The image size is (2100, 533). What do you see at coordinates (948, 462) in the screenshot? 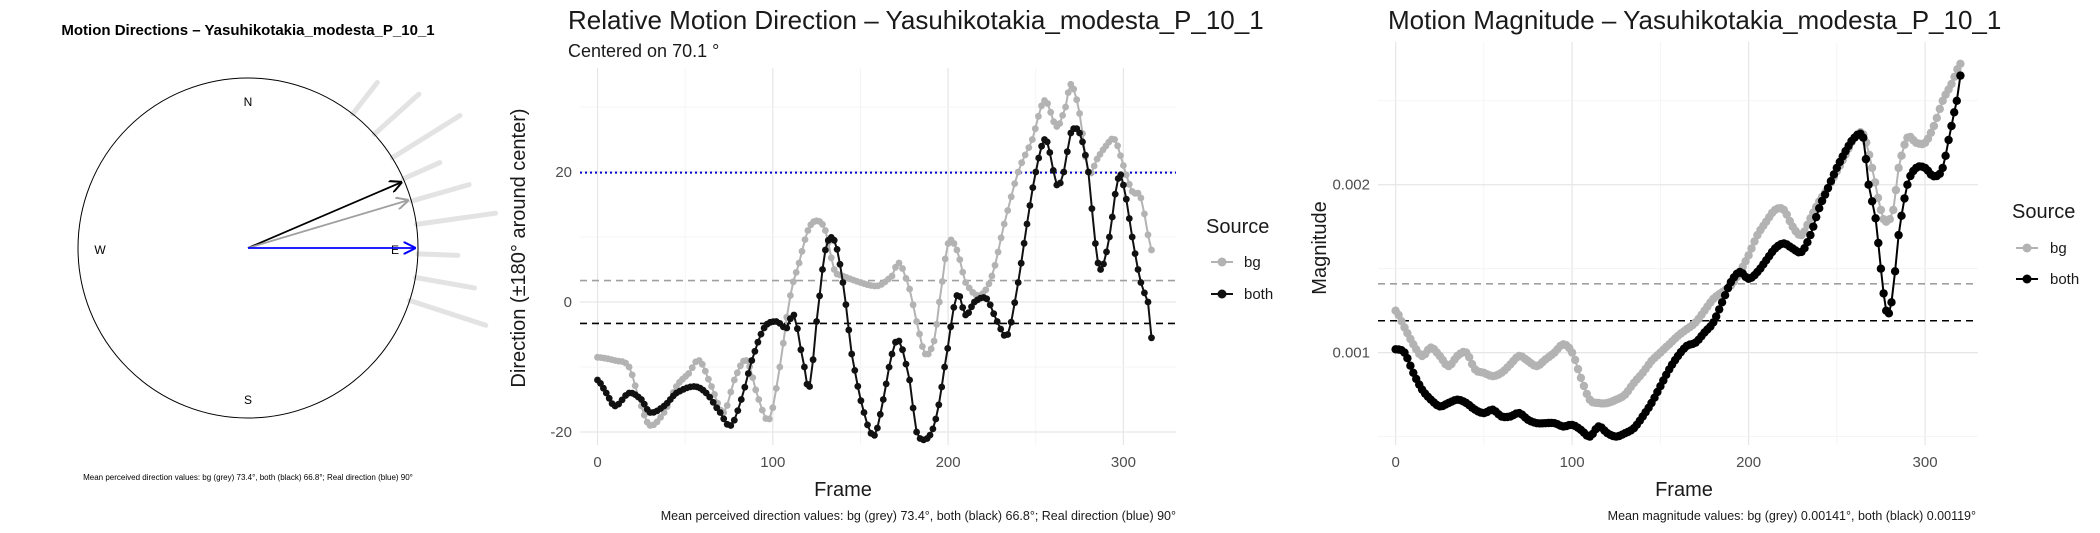
I see `x-tick-label: 200` at bounding box center [948, 462].